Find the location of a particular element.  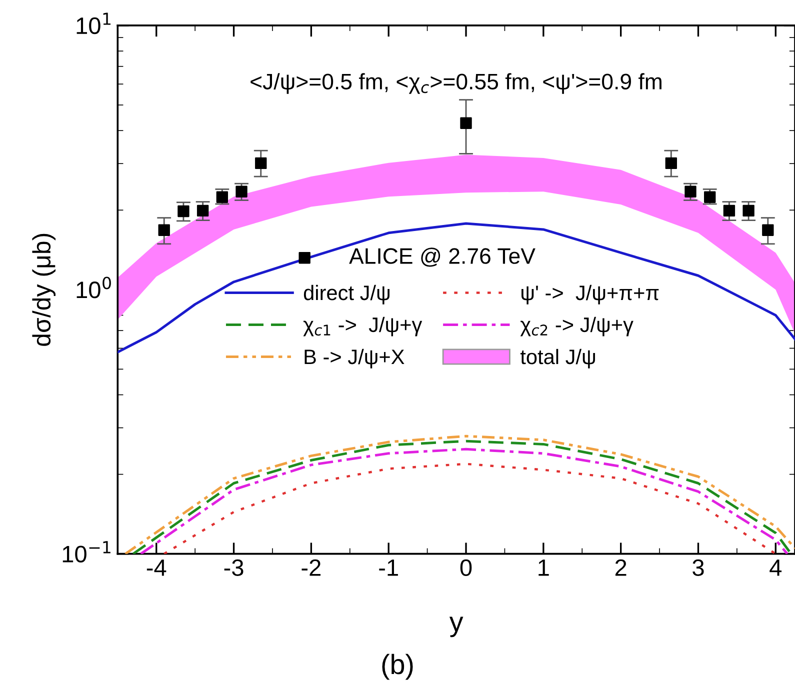

y-tick-label: 10$^{−1}$ is located at coordinates (86, 551).